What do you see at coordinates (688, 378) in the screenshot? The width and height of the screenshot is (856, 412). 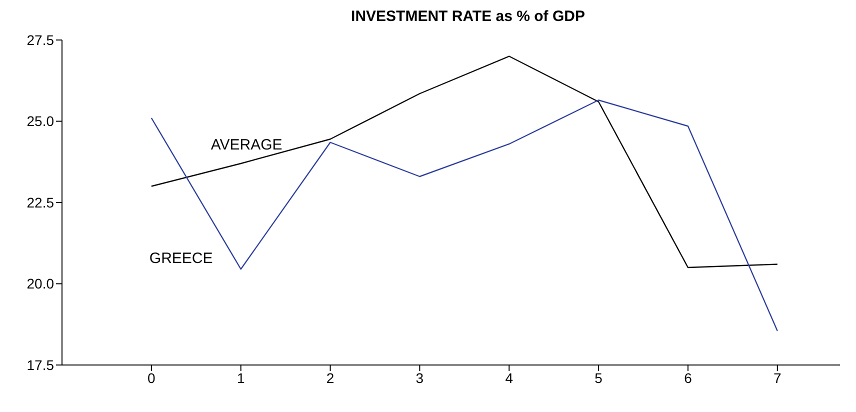 I see `x-tick-label: 6` at bounding box center [688, 378].